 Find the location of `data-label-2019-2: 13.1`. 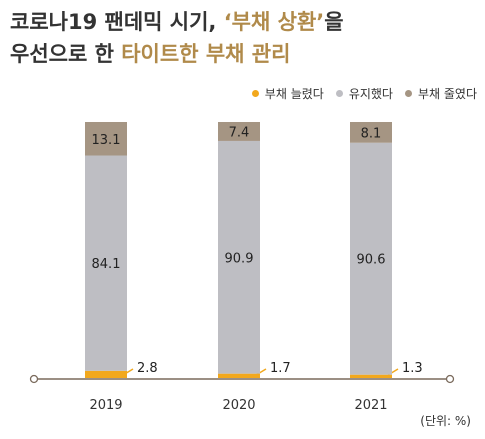

data-label-2019-2: 13.1 is located at coordinates (106, 140).